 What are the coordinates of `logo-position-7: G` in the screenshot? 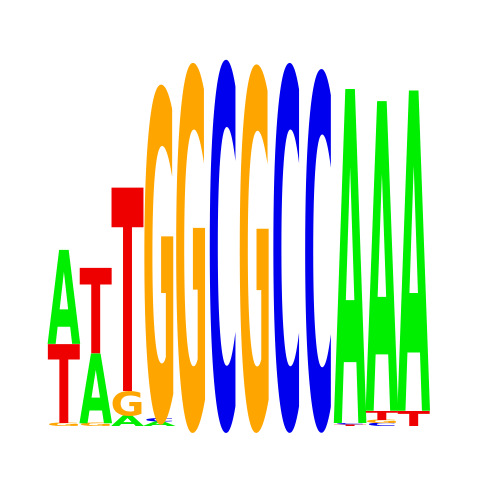 It's located at (255, 240).